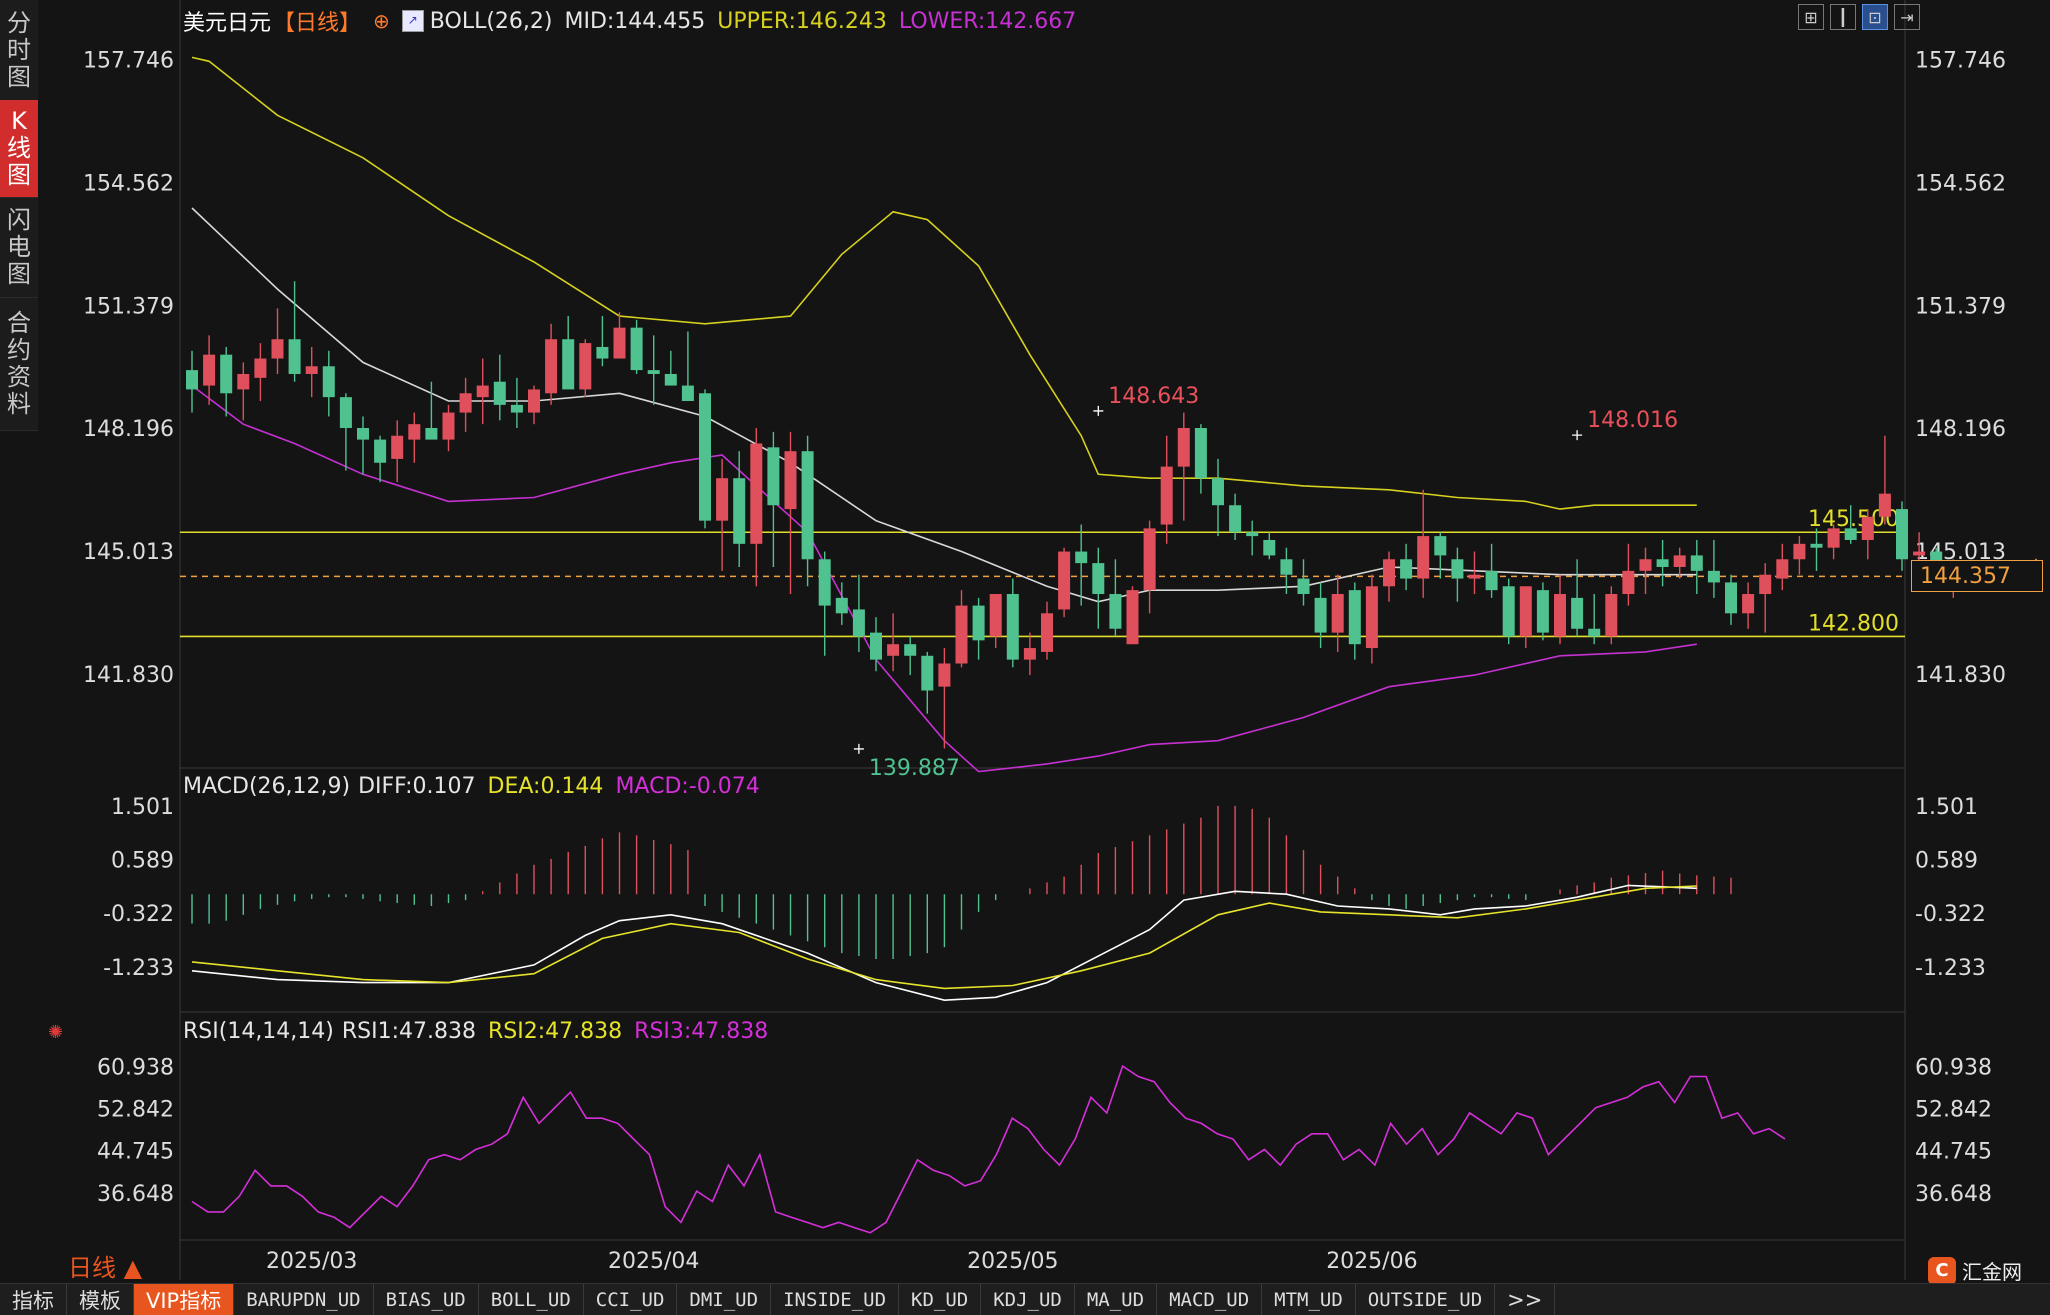 The height and width of the screenshot is (1315, 2050). Describe the element at coordinates (1153, 396) in the screenshot. I see `extreme-label-0: 148.643` at that location.